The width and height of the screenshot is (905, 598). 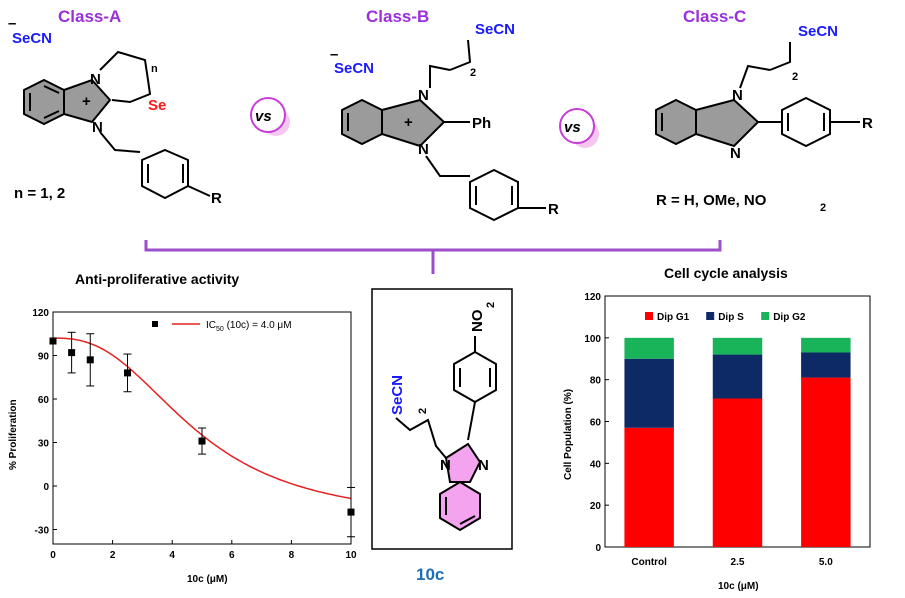 I want to click on vs-badge-2: vs, so click(x=579, y=128).